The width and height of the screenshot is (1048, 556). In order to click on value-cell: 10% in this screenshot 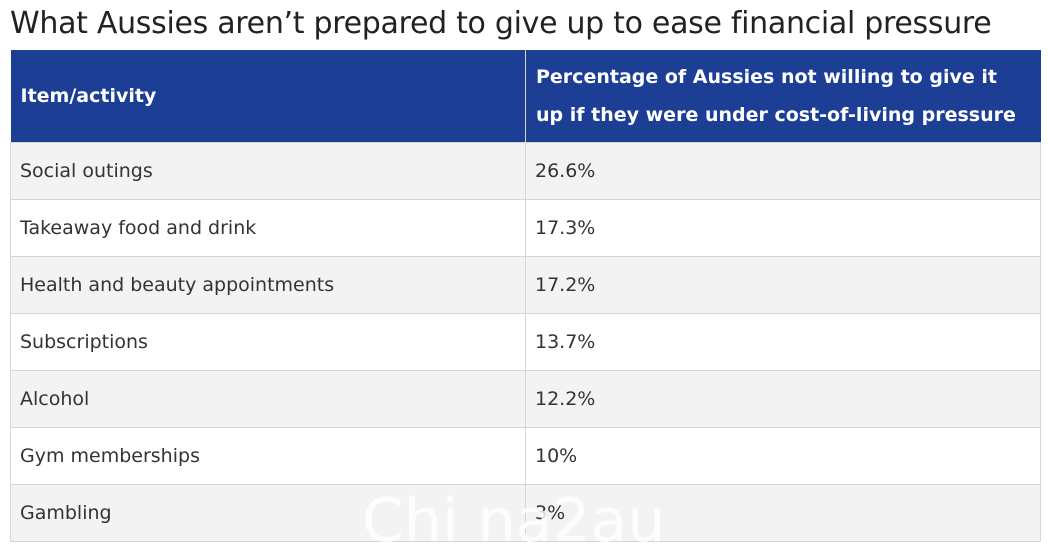, I will do `click(783, 456)`.